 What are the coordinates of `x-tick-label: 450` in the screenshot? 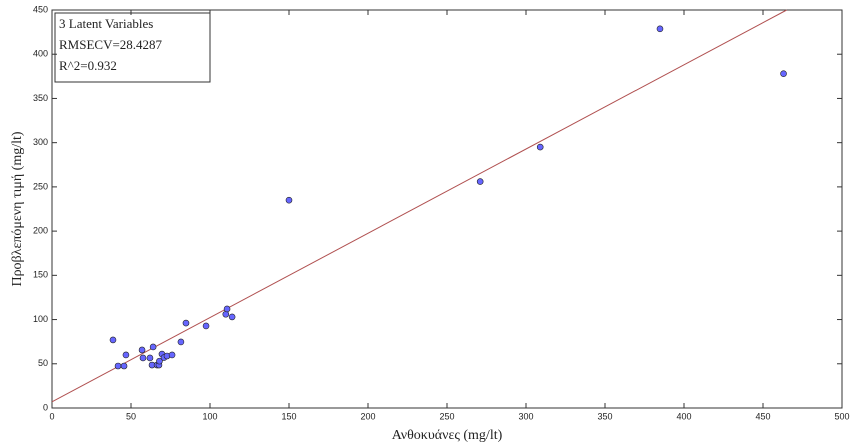 It's located at (762, 416).